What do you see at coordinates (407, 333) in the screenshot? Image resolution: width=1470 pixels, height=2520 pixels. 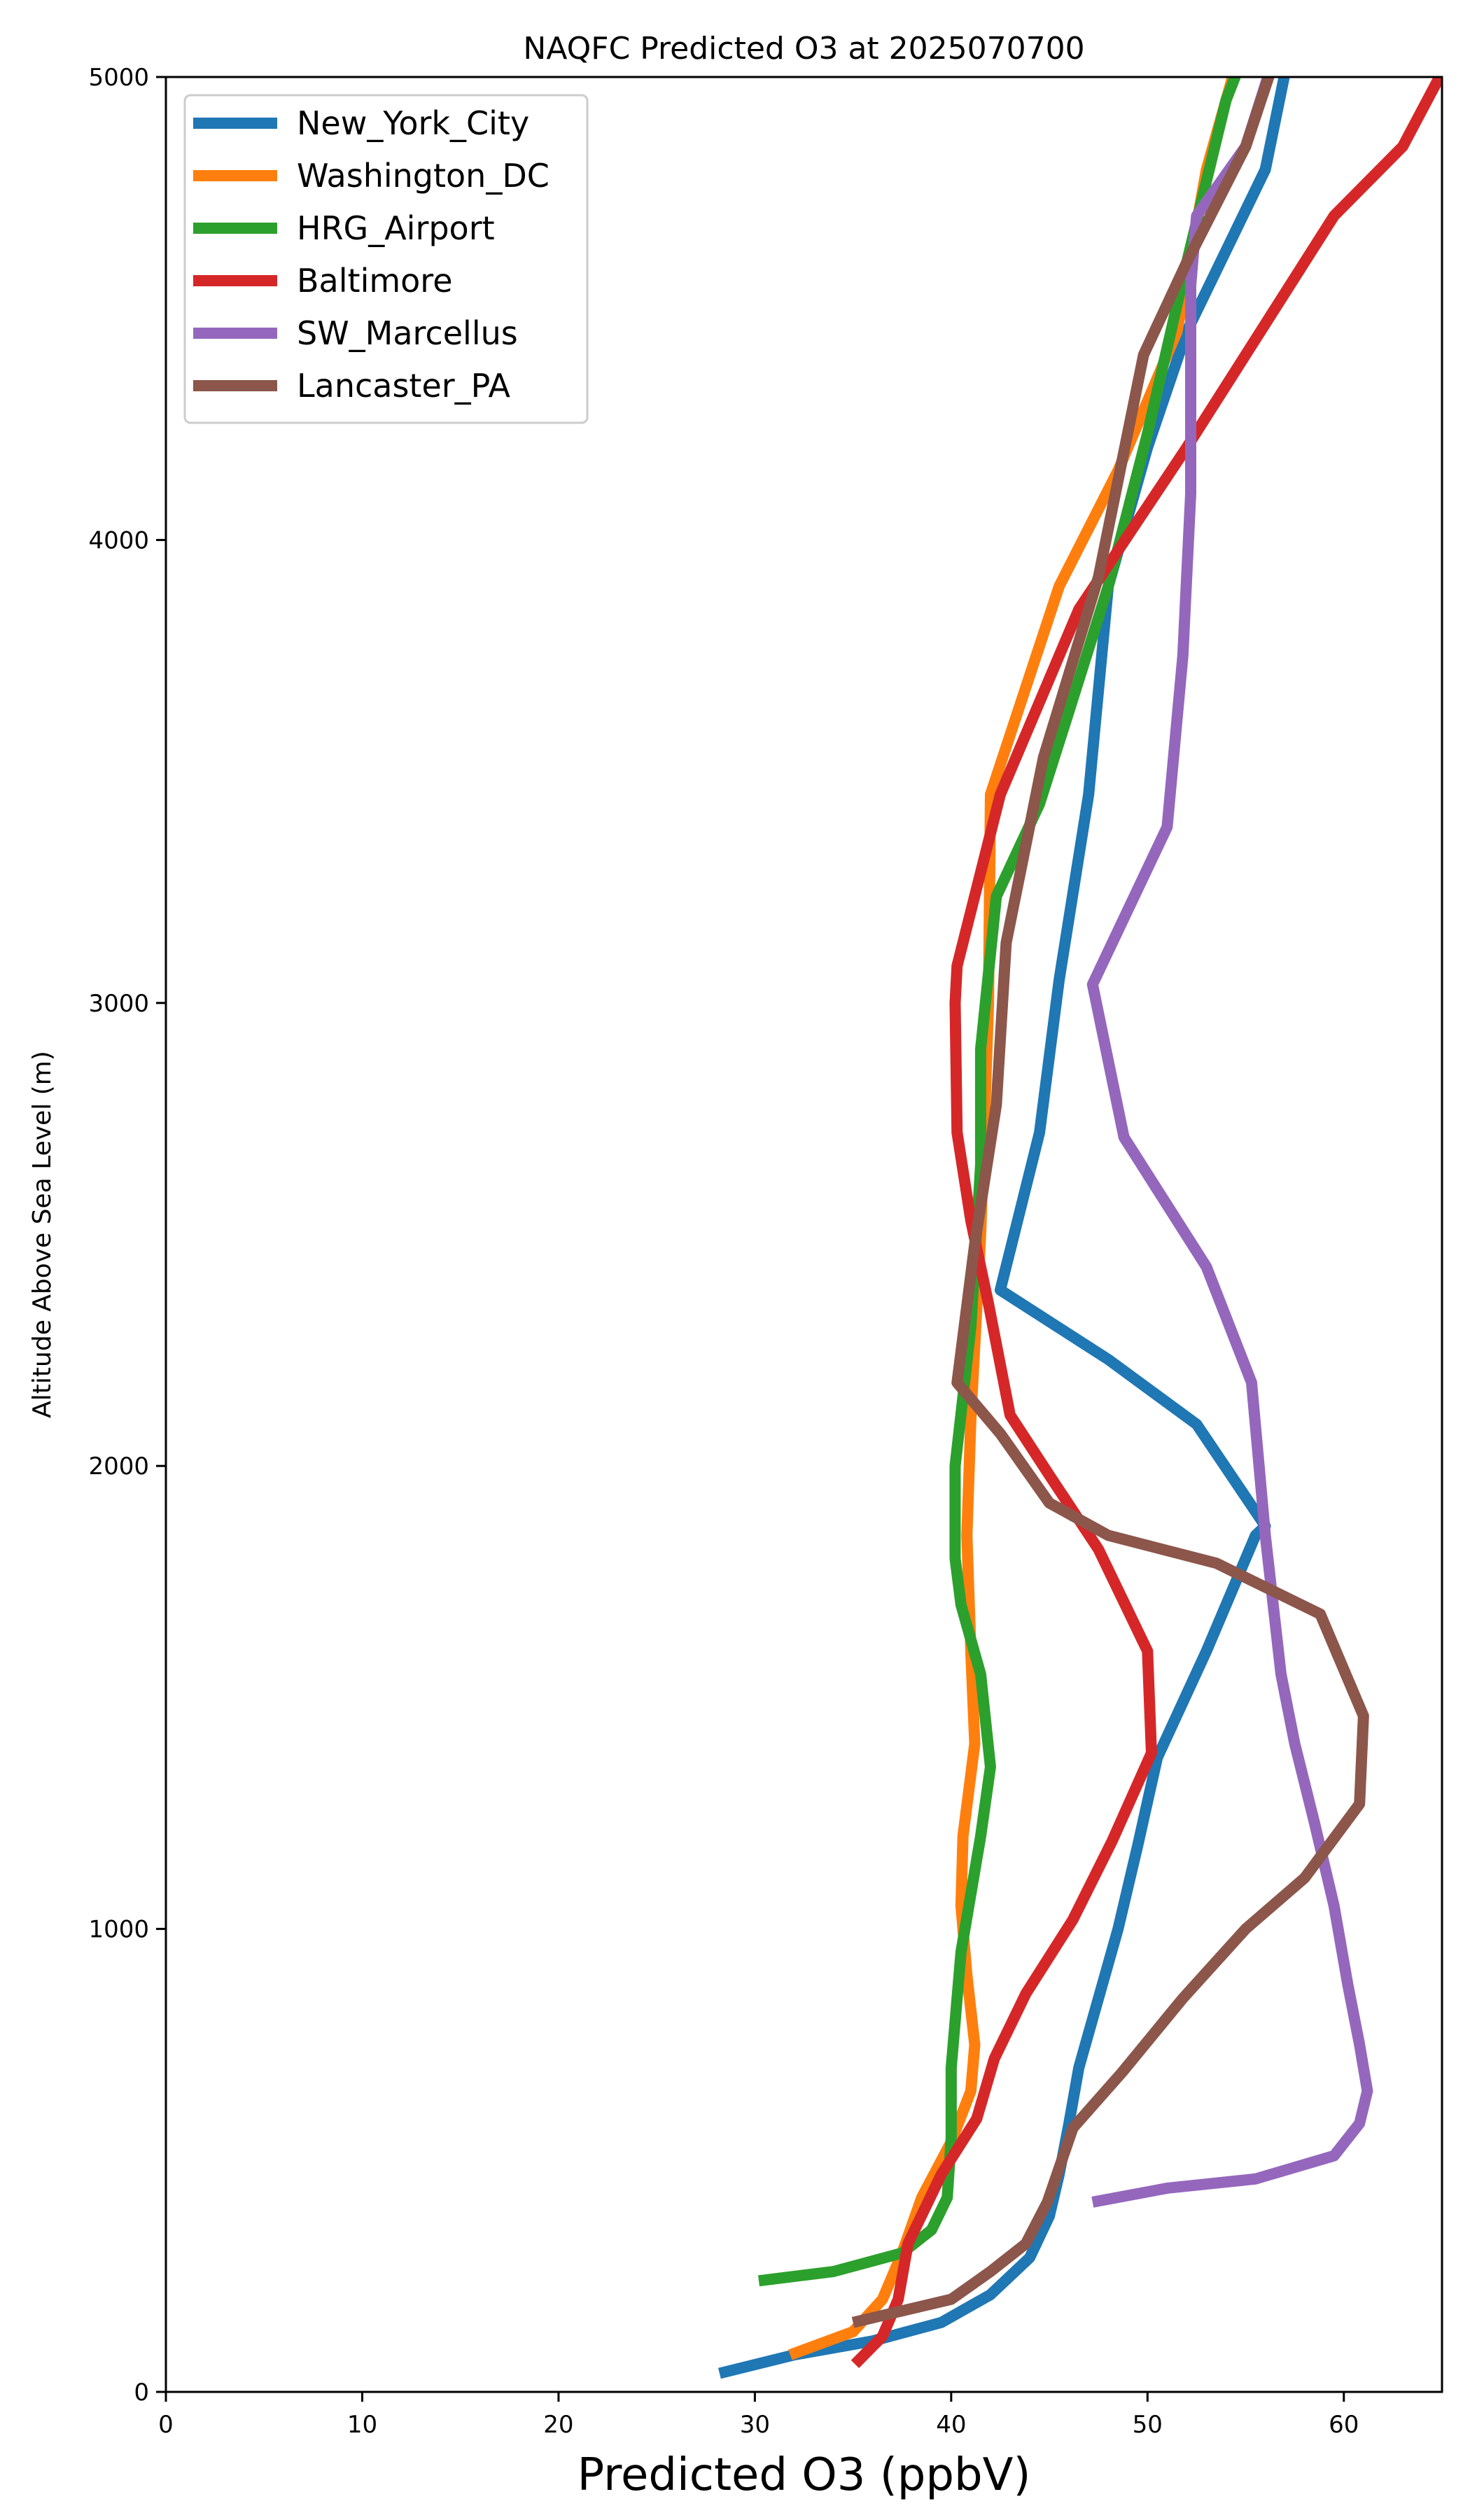 I see `legend-label: SW_Marcellus` at bounding box center [407, 333].